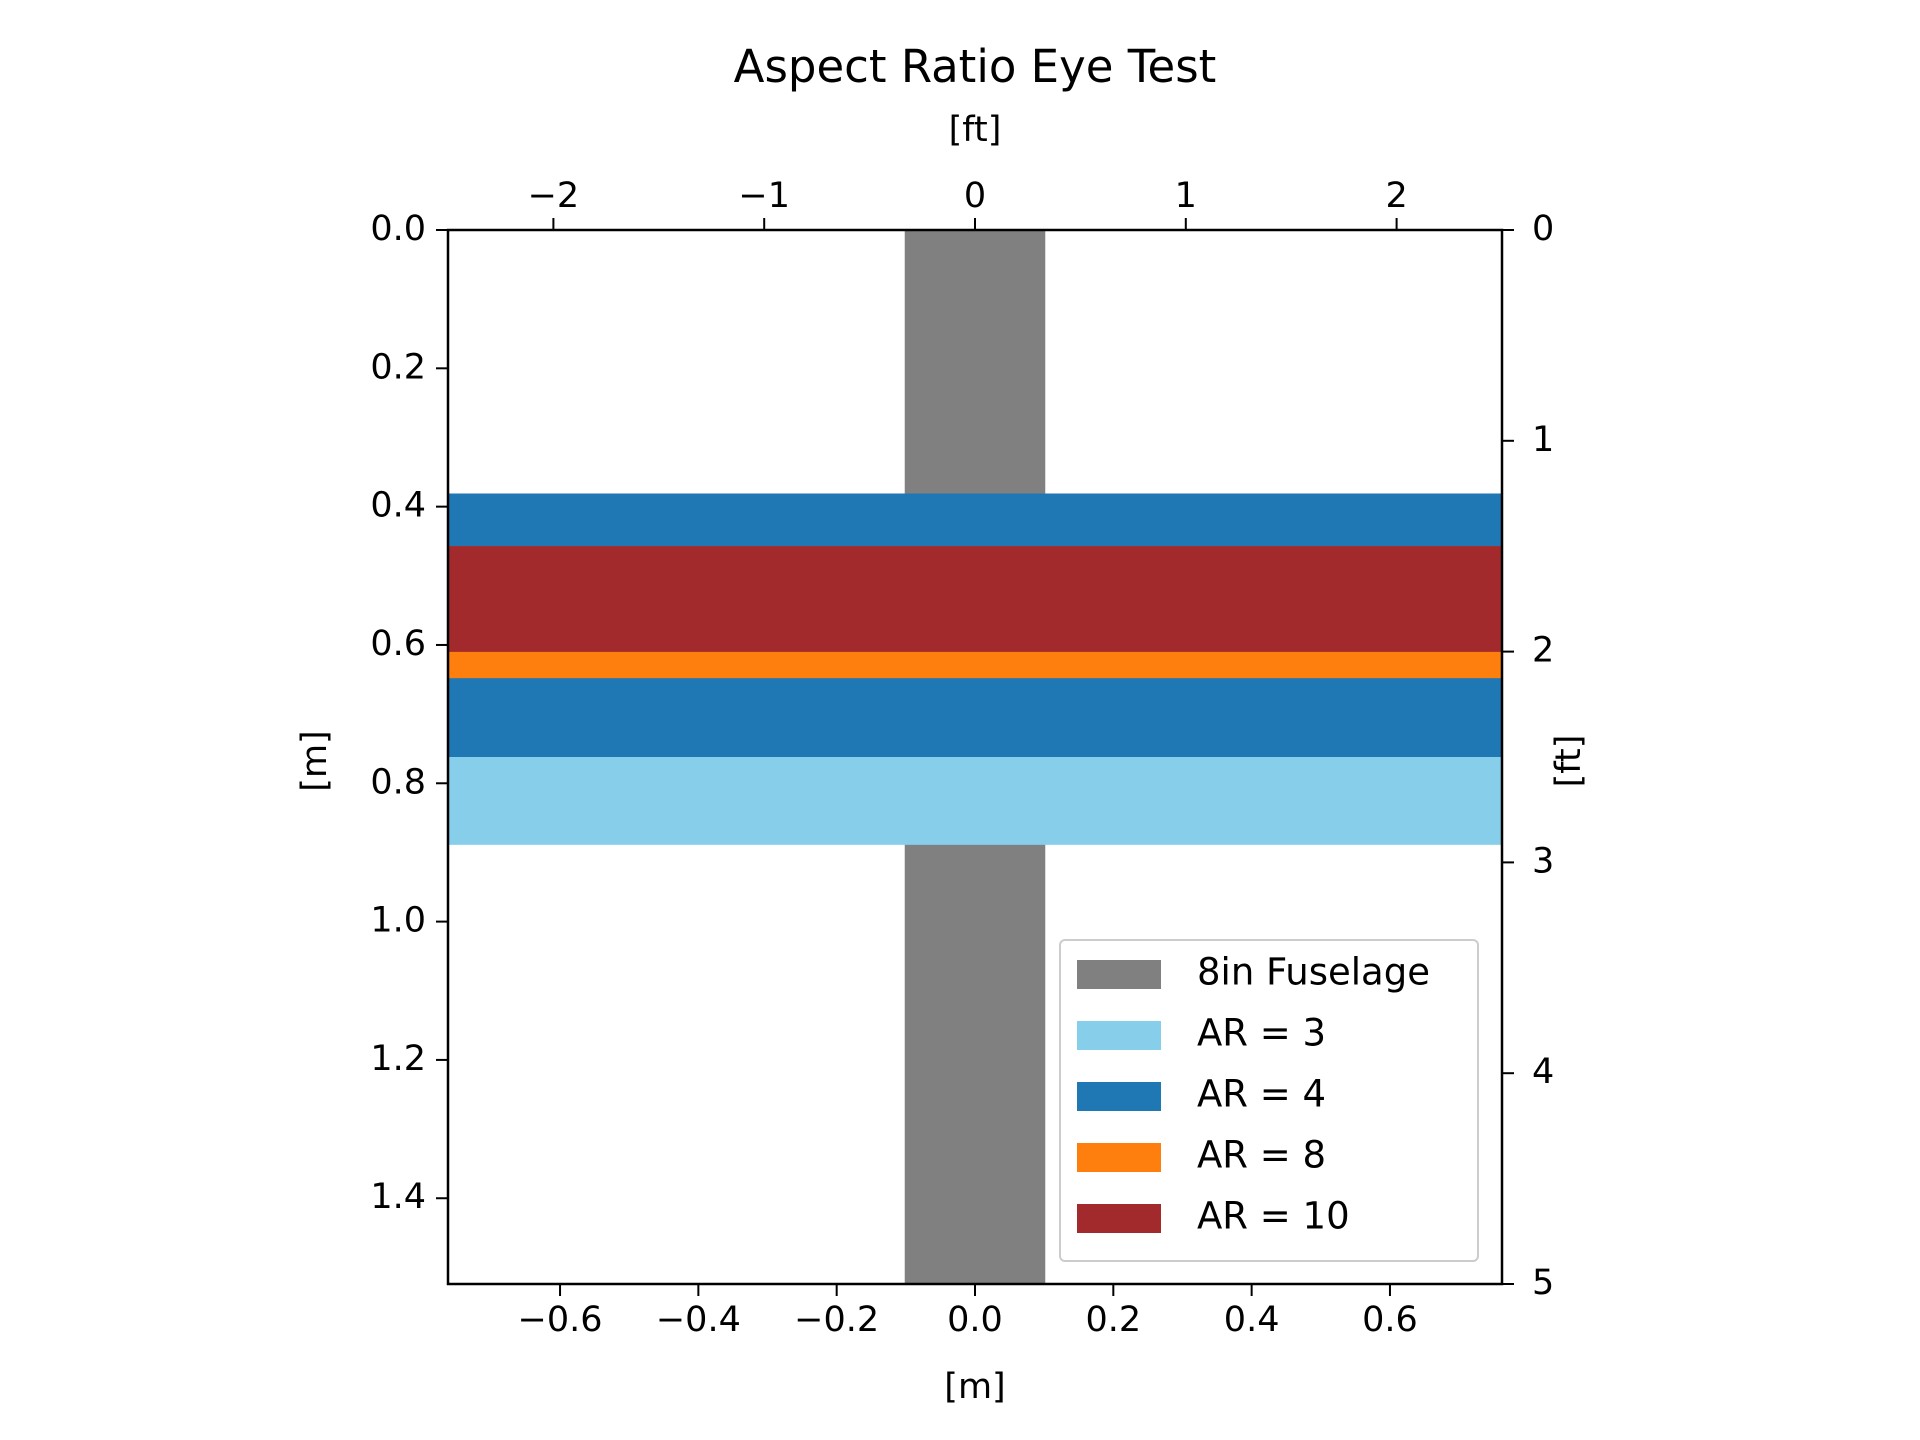  Describe the element at coordinates (1543, 861) in the screenshot. I see `y-right-tick-label: 3` at that location.